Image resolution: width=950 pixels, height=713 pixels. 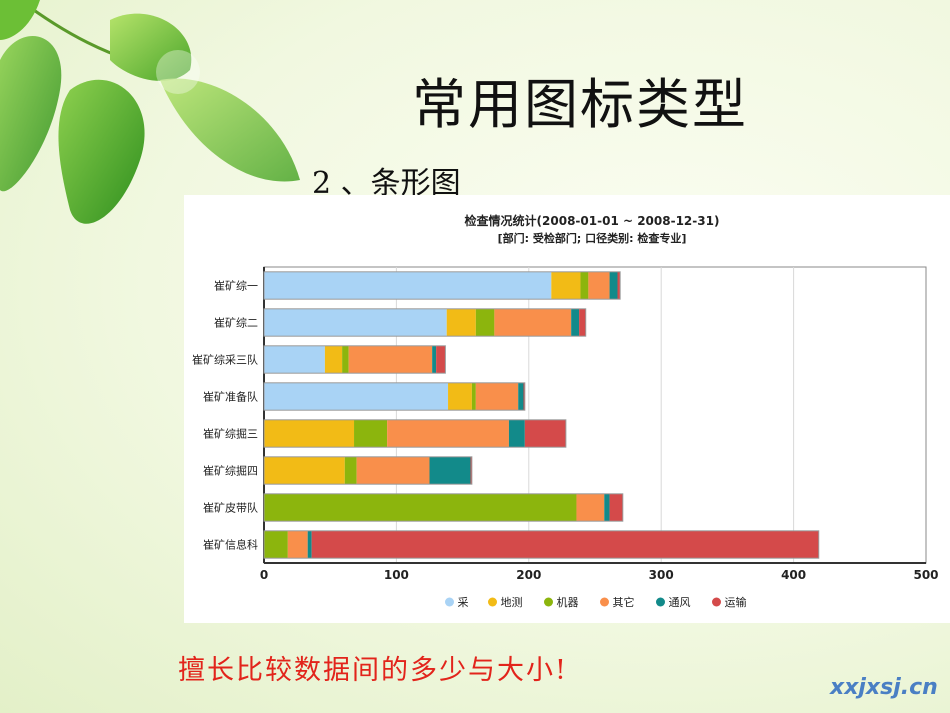 I want to click on x-tick-label: 0, so click(x=264, y=575).